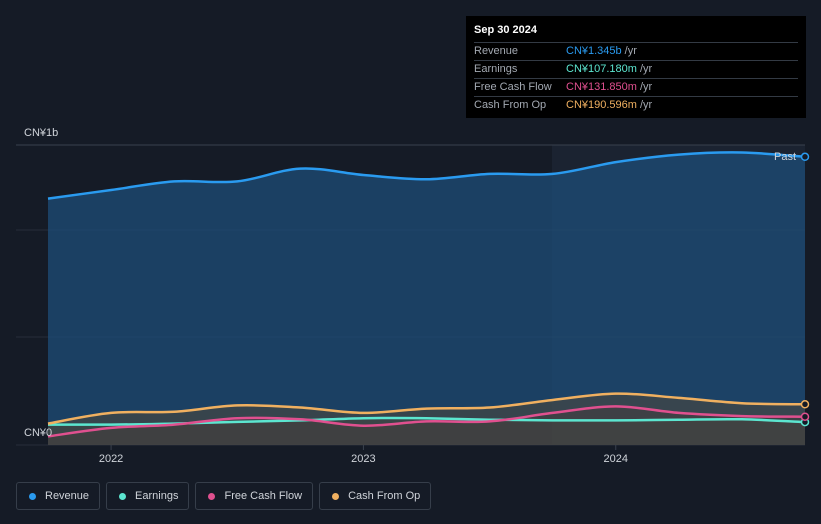 This screenshot has width=821, height=524. Describe the element at coordinates (363, 459) in the screenshot. I see `x-tick-label: 2023` at that location.